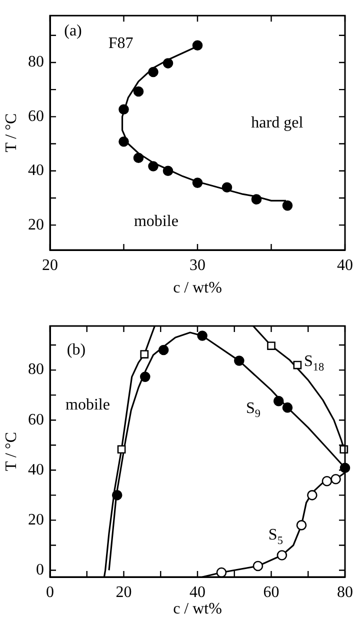 The width and height of the screenshot is (359, 621). What do you see at coordinates (271, 592) in the screenshot?
I see `x-tick-label: 60` at bounding box center [271, 592].